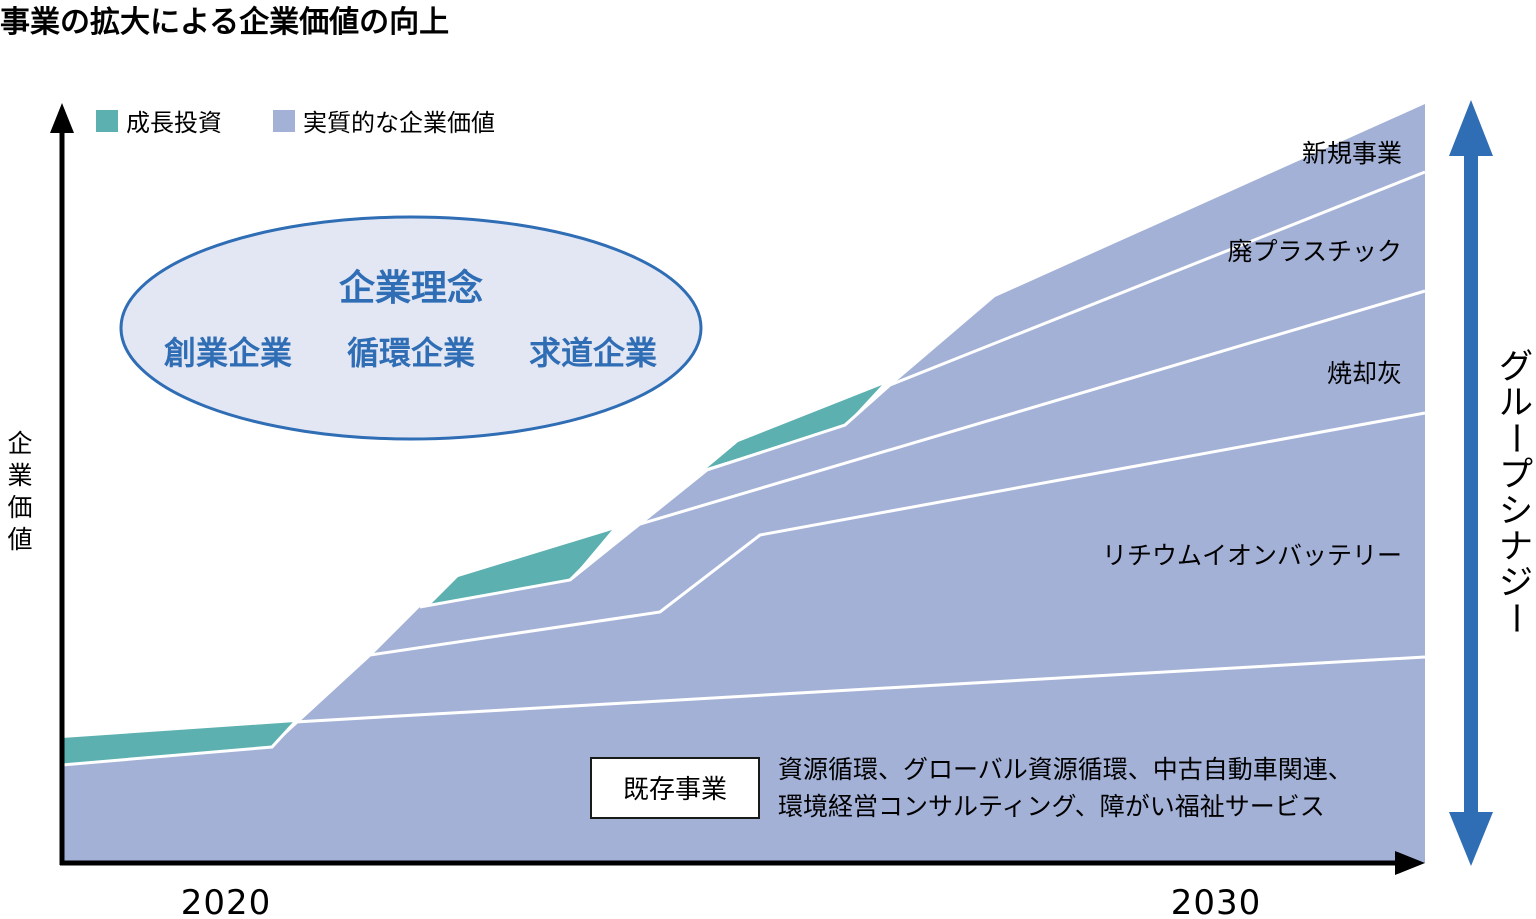 The height and width of the screenshot is (919, 1536). What do you see at coordinates (62, 118) in the screenshot?
I see `y-axis-arrowhead` at bounding box center [62, 118].